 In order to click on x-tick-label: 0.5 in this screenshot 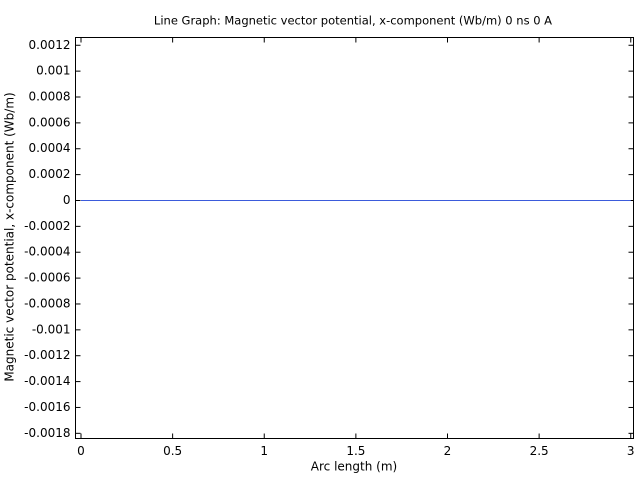, I will do `click(172, 451)`.